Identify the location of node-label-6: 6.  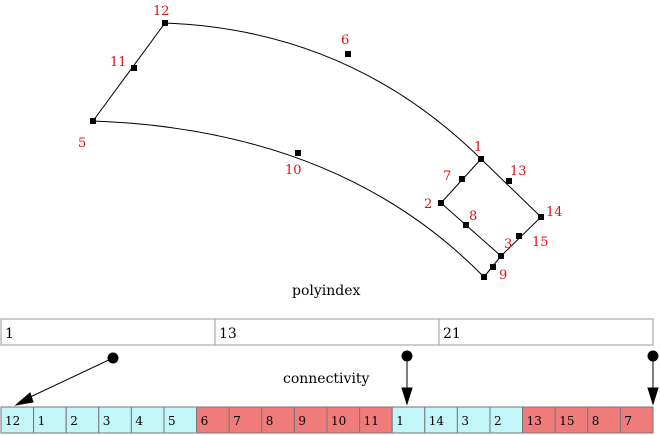
(345, 40).